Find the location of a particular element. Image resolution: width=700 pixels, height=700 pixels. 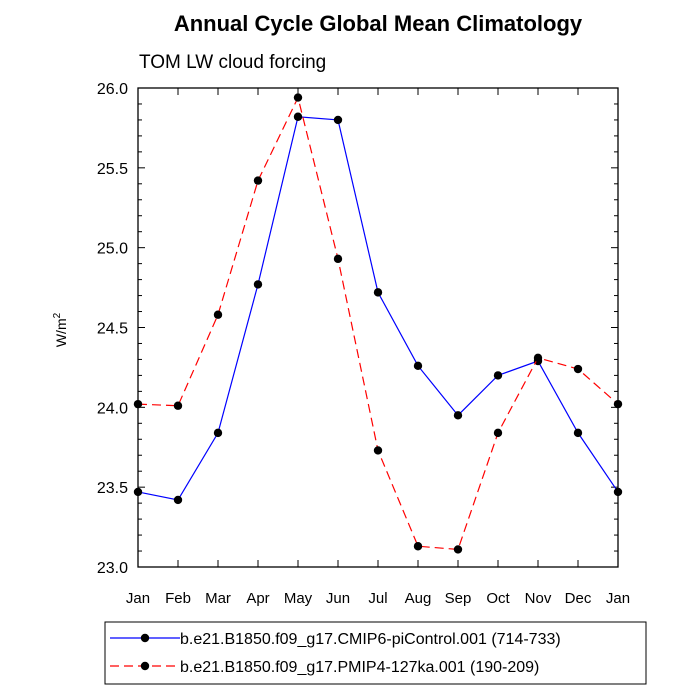

legend-box is located at coordinates (375, 653).